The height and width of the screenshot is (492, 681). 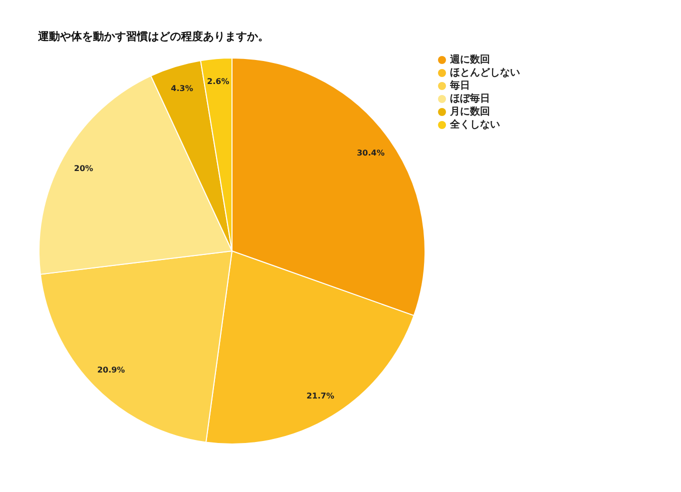 I want to click on chart-title: 運動や体を動かす習慣はどの程度ありますか。, so click(x=153, y=36).